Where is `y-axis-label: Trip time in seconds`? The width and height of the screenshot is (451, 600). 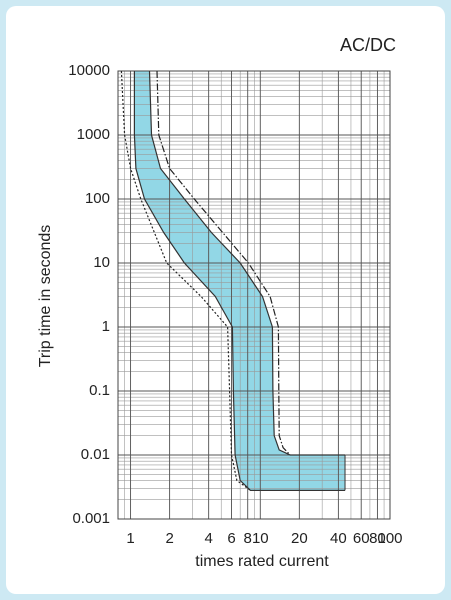 y-axis-label: Trip time in seconds is located at coordinates (45, 296).